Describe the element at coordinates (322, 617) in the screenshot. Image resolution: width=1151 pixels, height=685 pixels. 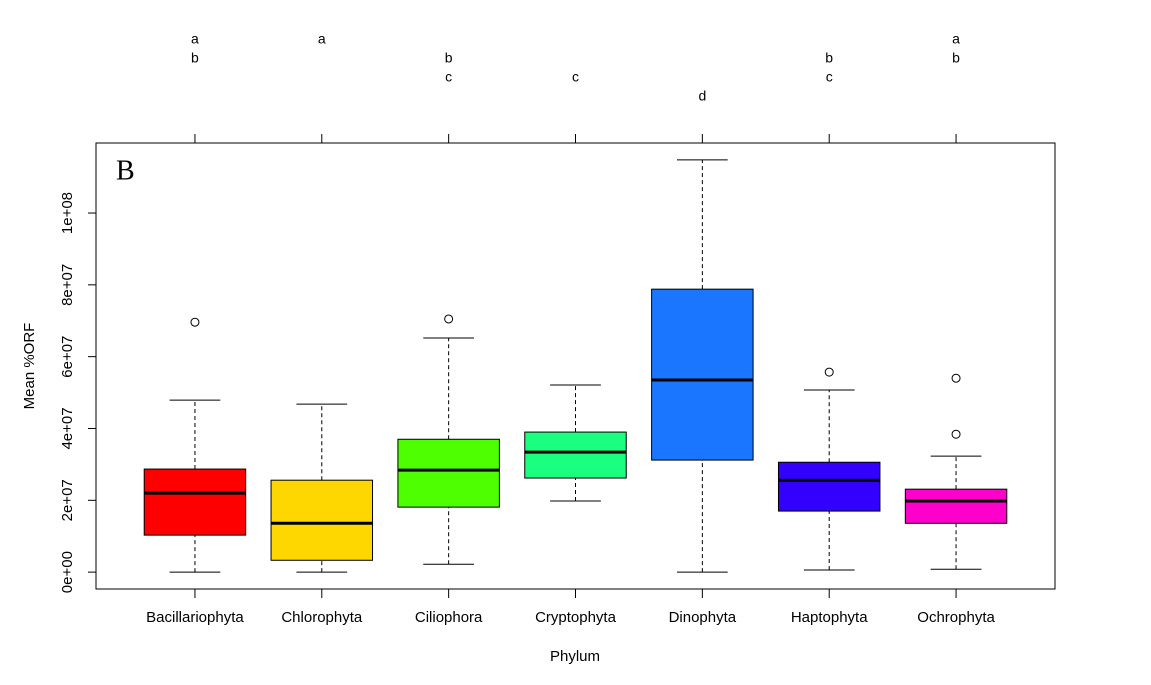
I see `x-tick-label: Chlorophyta` at that location.